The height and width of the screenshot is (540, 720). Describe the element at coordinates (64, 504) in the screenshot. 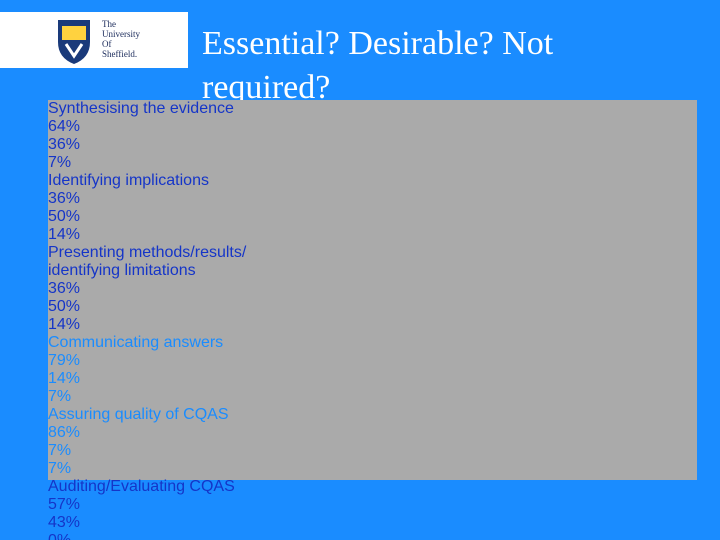

I see `percentage: 57%` at that location.